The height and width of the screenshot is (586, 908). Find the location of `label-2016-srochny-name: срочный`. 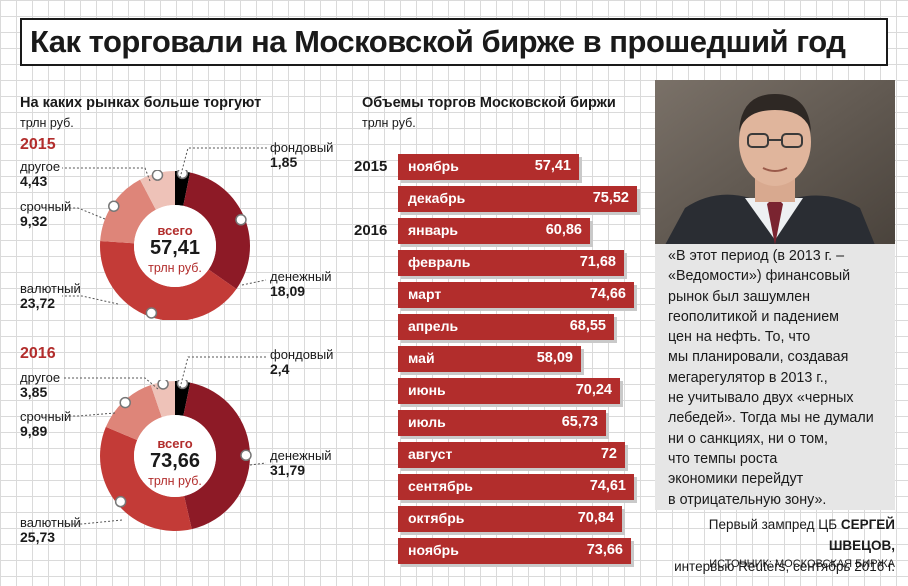

label-2016-srochny-name: срочный is located at coordinates (46, 416).